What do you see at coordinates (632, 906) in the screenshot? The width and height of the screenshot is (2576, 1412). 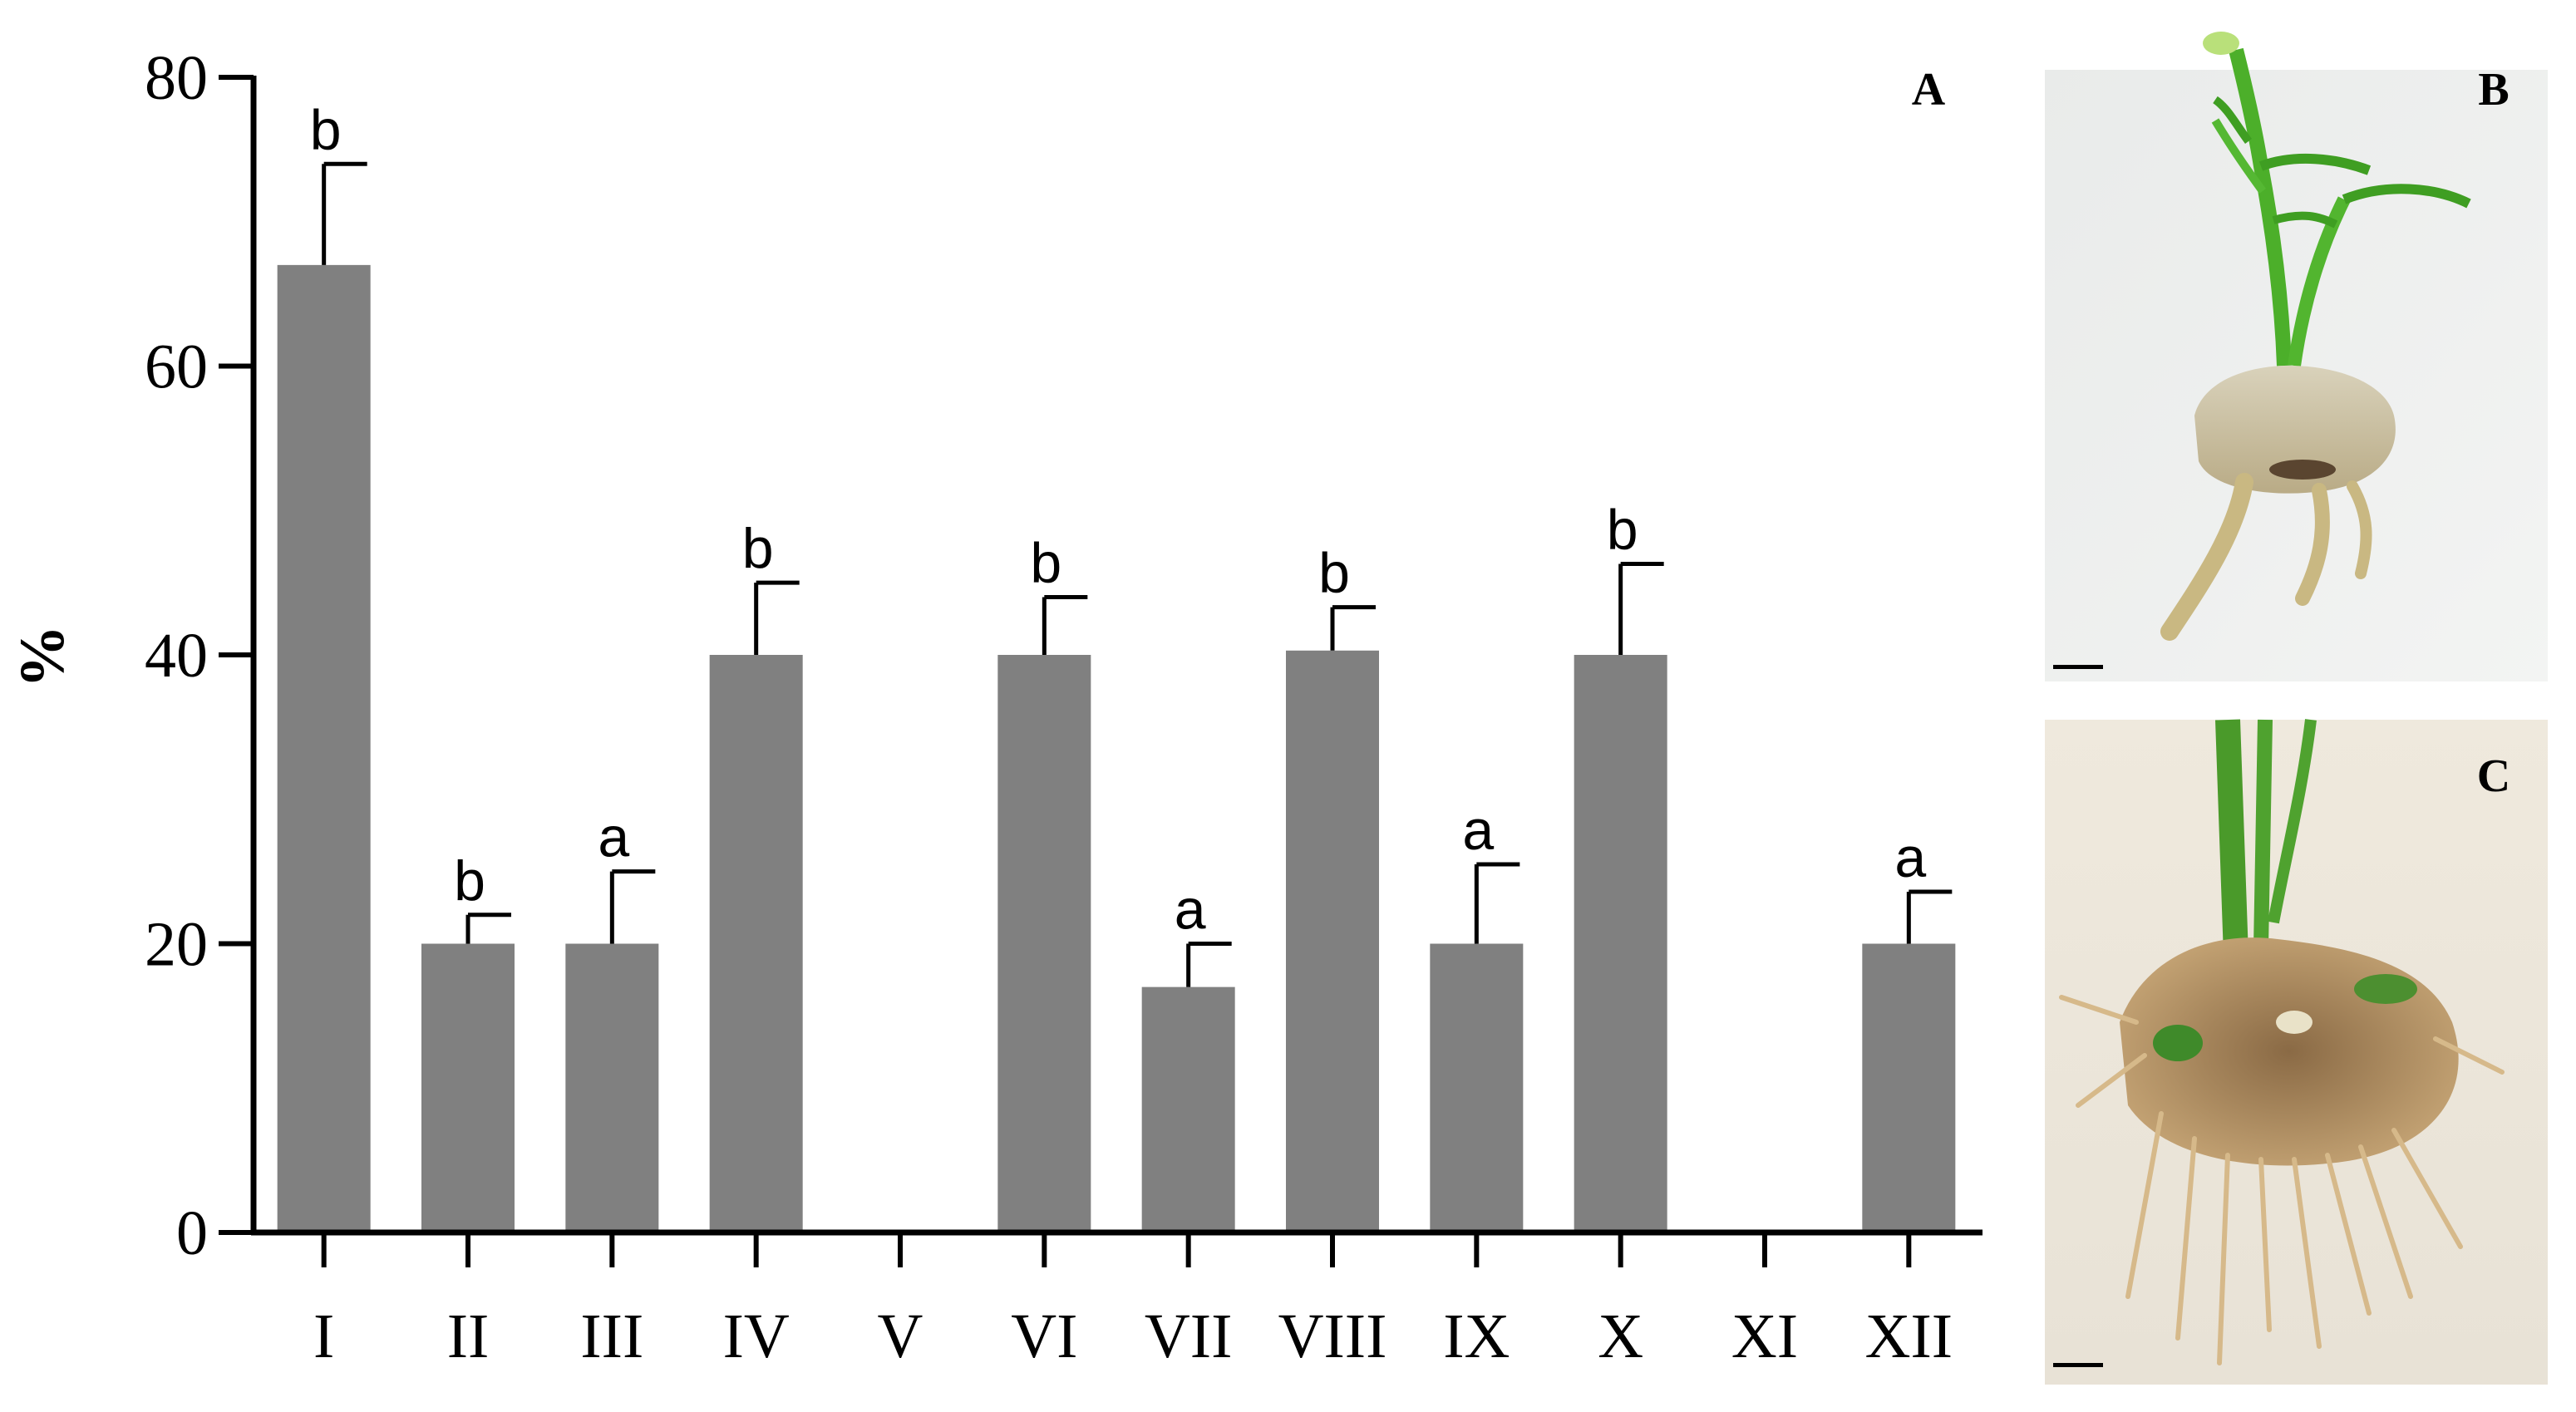 I see `error-bar-III` at bounding box center [632, 906].